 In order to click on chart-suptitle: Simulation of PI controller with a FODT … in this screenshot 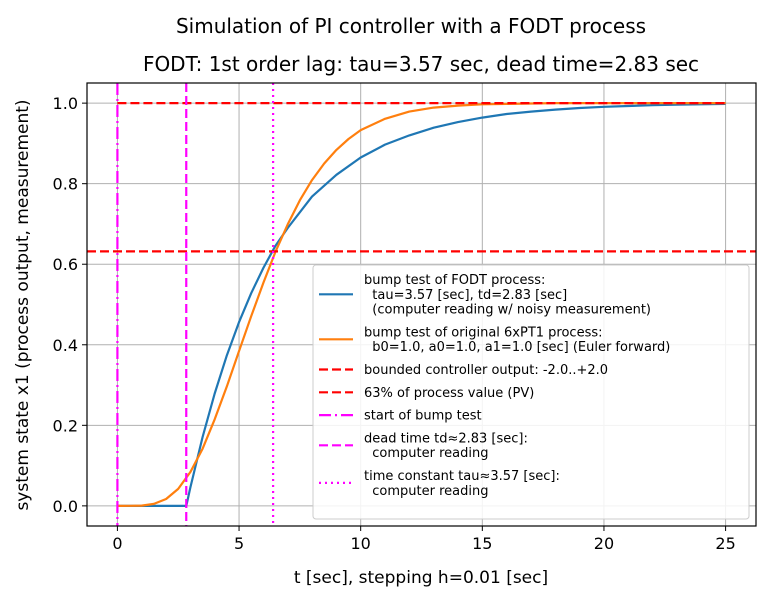, I will do `click(411, 26)`.